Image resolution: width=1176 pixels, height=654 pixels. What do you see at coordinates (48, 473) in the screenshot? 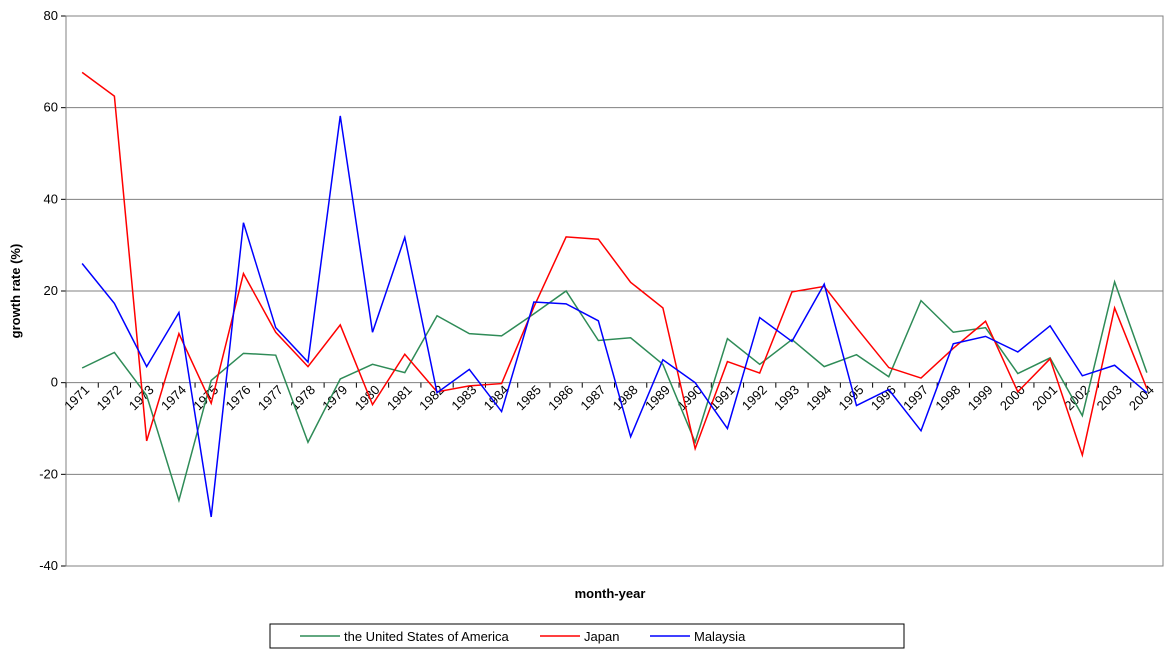
I see `y-tick-label: -20` at bounding box center [48, 473].